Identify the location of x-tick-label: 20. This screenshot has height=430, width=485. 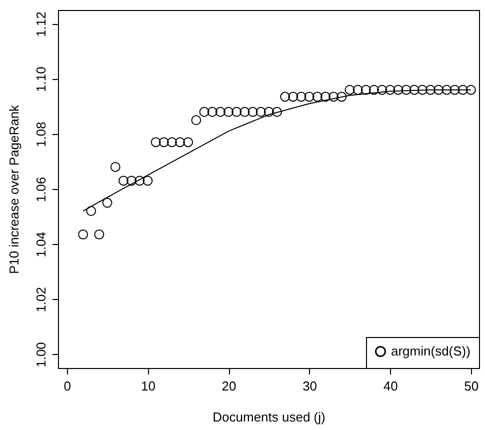
(229, 386).